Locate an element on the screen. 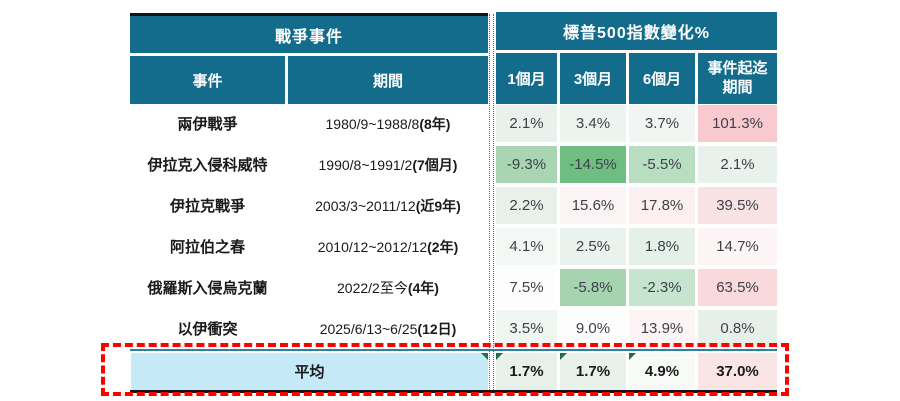 This screenshot has width=900, height=401. value-cell-6m: -2.3% is located at coordinates (662, 287).